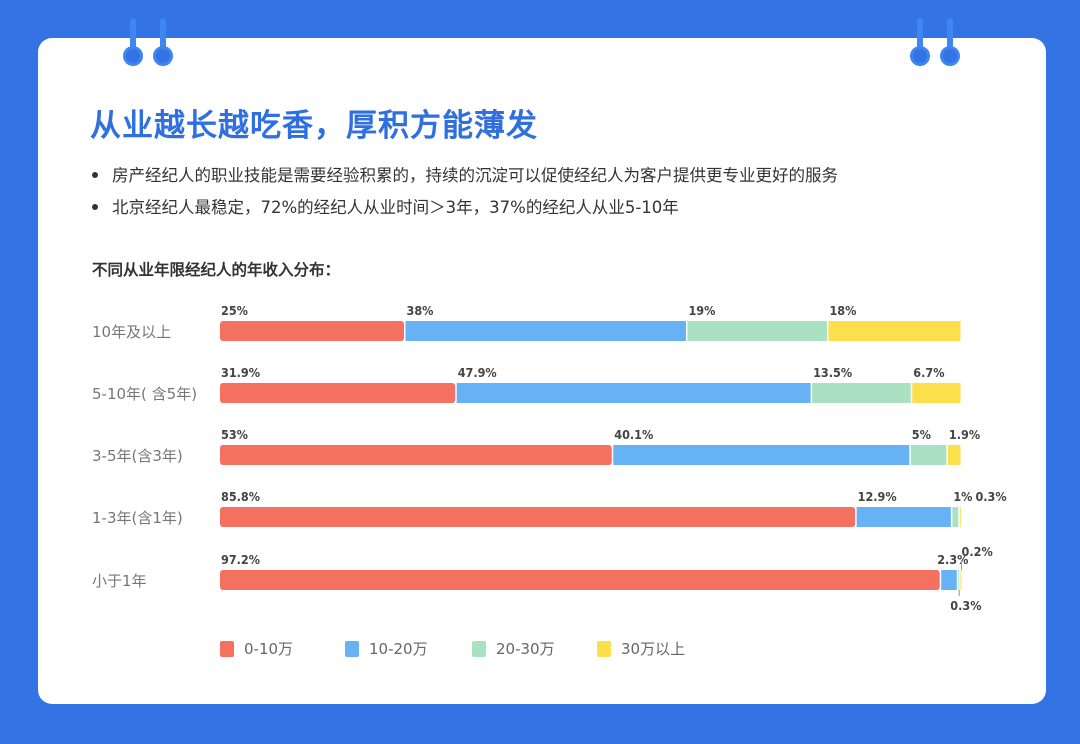 The image size is (1080, 744). Describe the element at coordinates (921, 434) in the screenshot. I see `data-label: 5%` at that location.